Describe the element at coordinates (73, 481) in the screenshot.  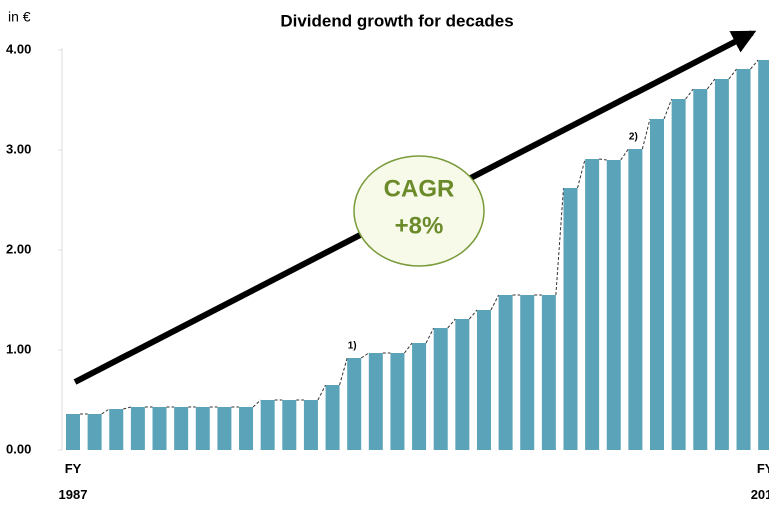
I see `x-tick-label: FY 1987` at that location.